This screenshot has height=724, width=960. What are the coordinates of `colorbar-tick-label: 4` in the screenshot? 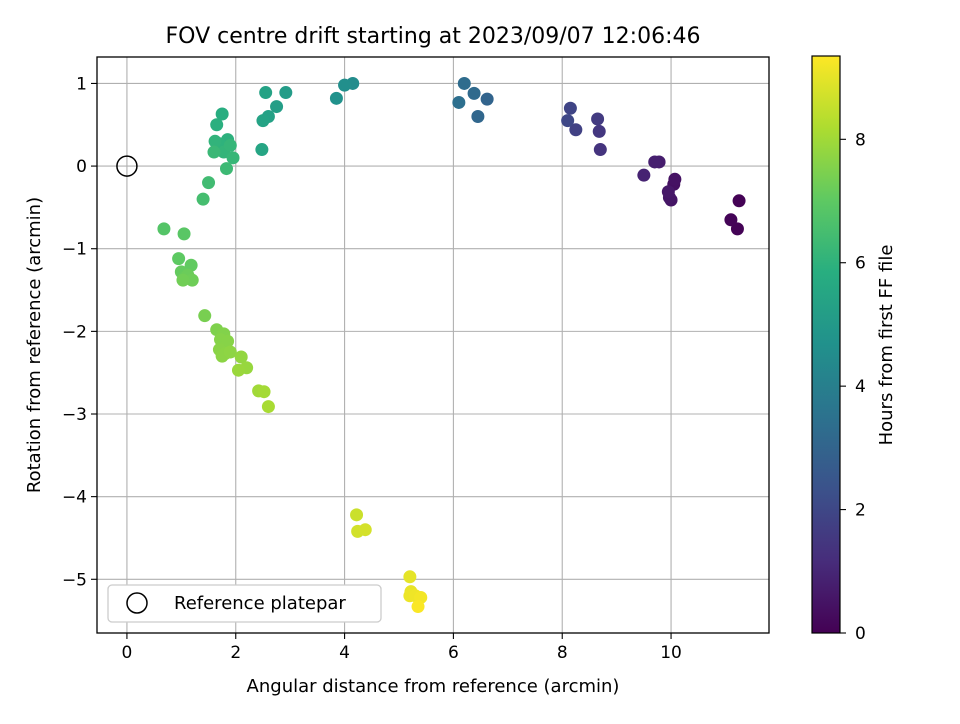 It's located at (860, 387).